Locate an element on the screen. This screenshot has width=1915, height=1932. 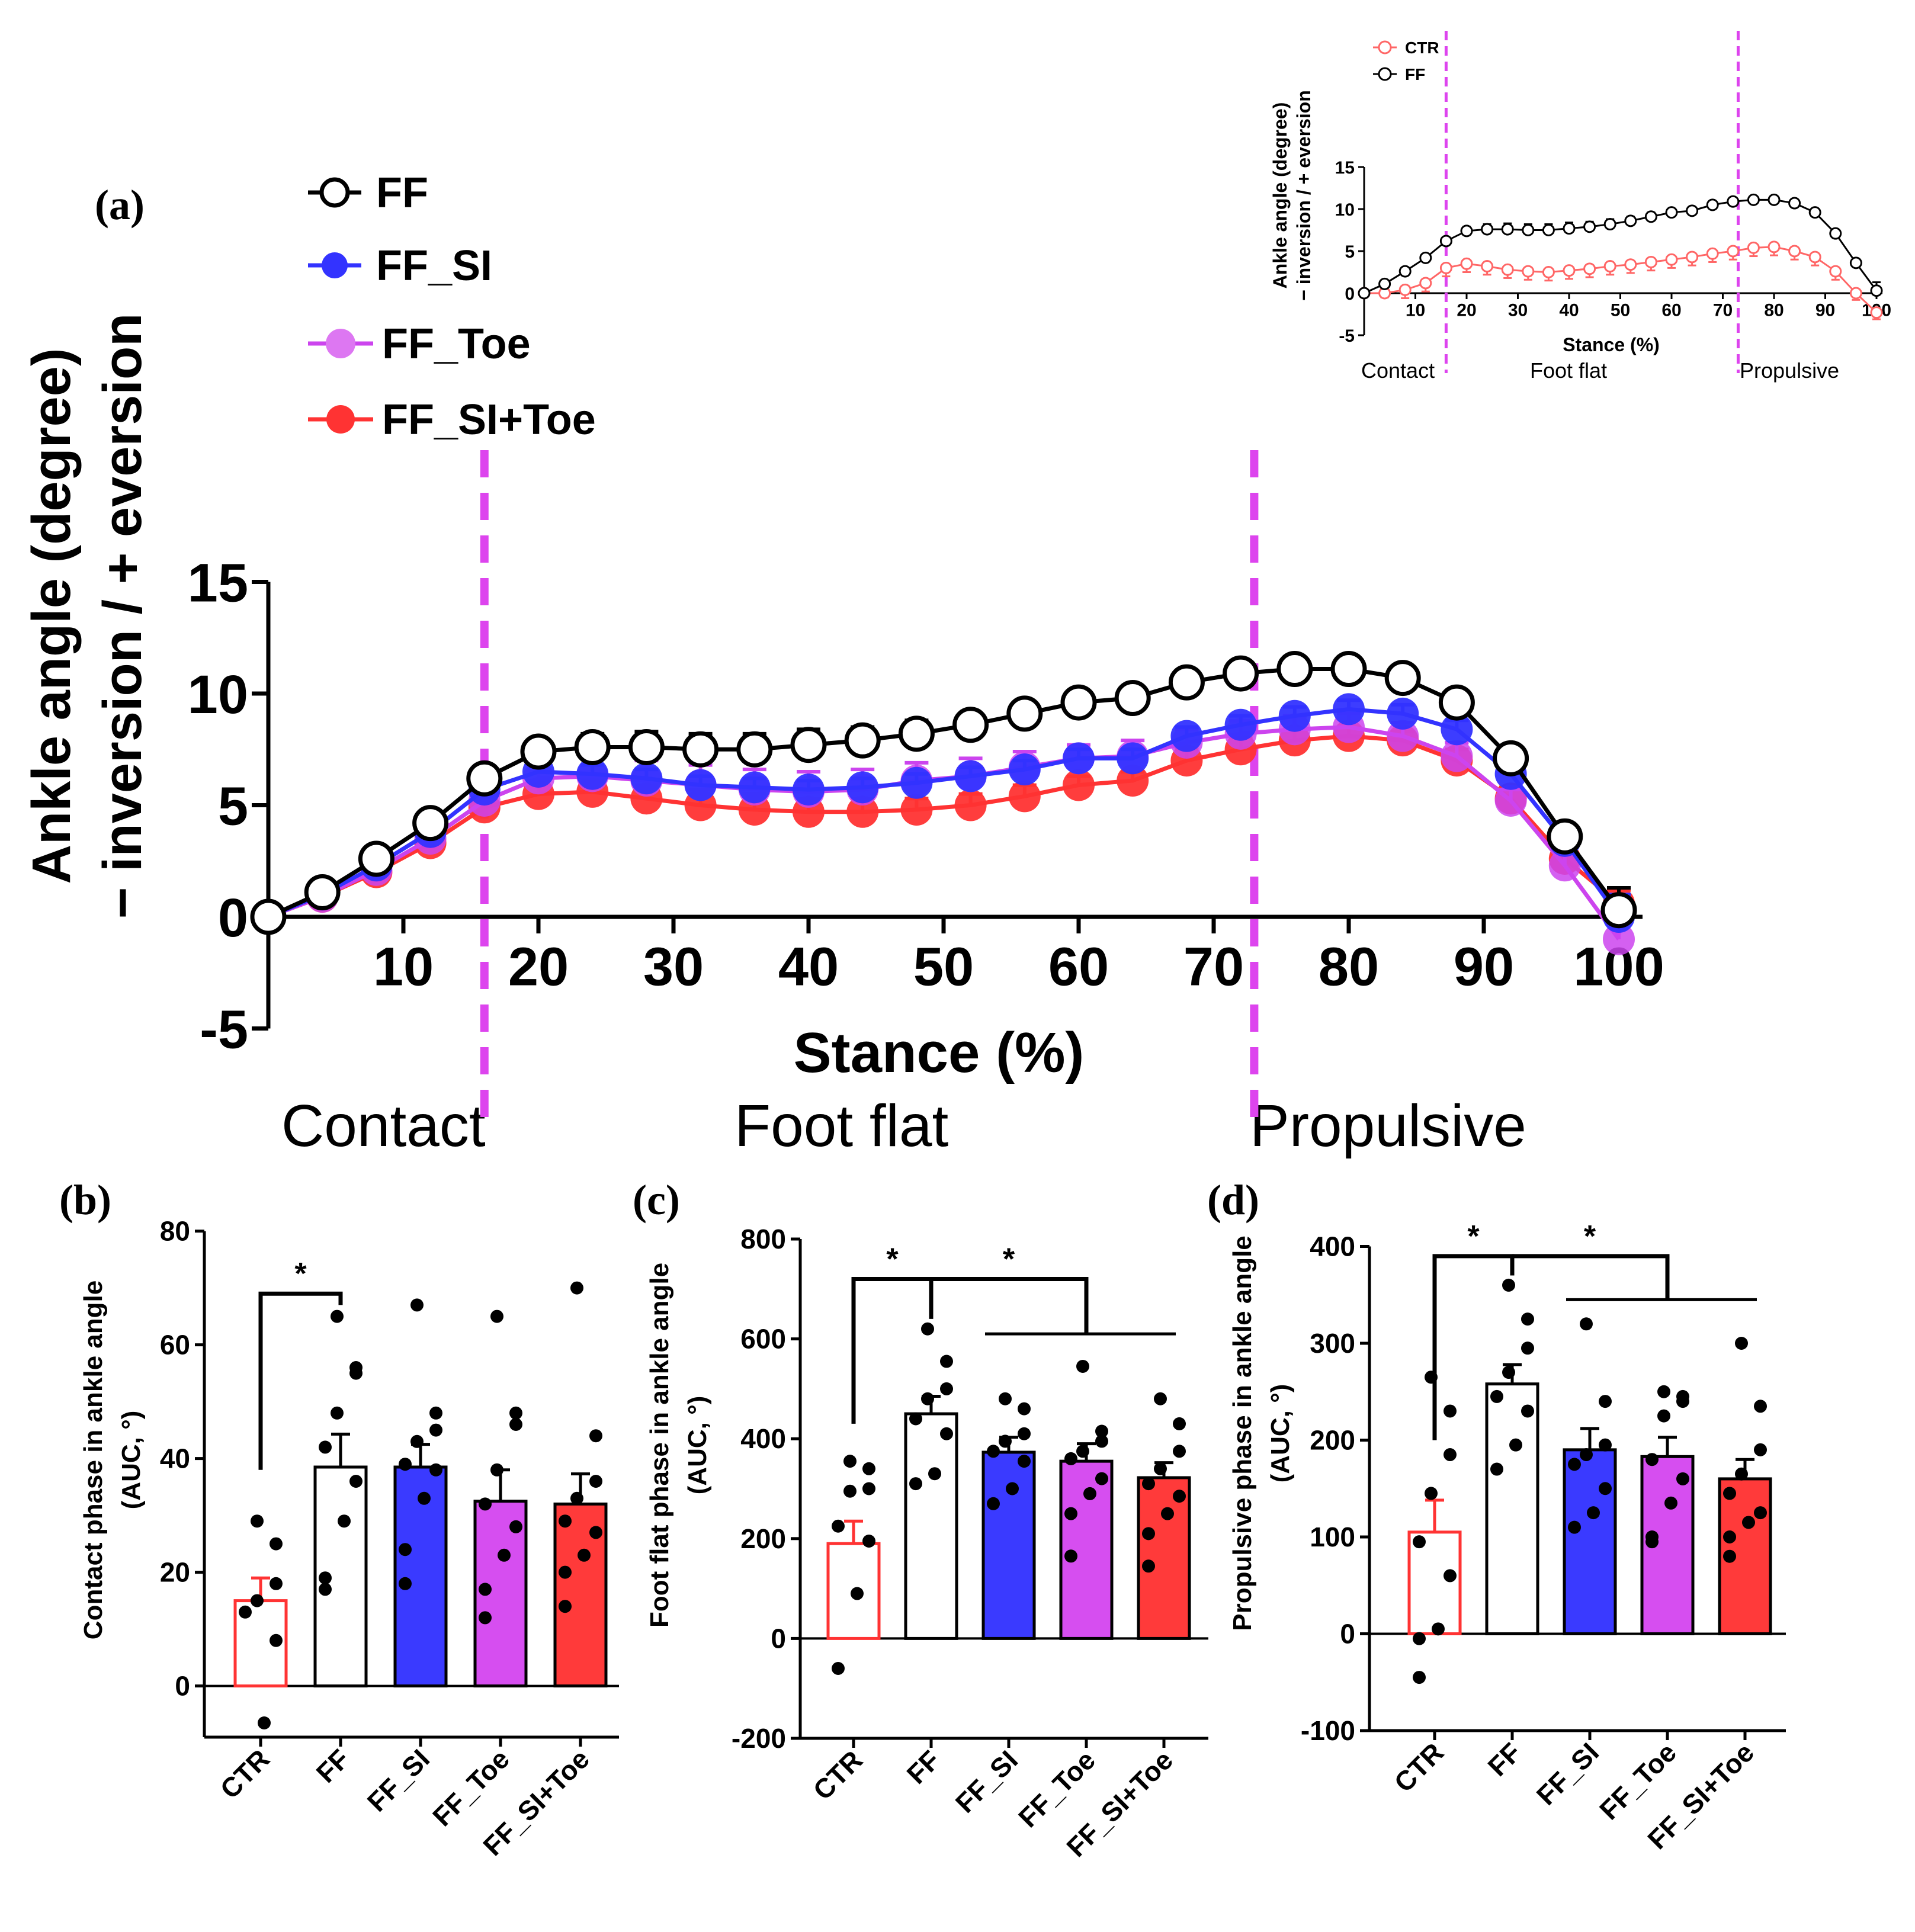
a-point-ff-toe is located at coordinates (1565, 865).